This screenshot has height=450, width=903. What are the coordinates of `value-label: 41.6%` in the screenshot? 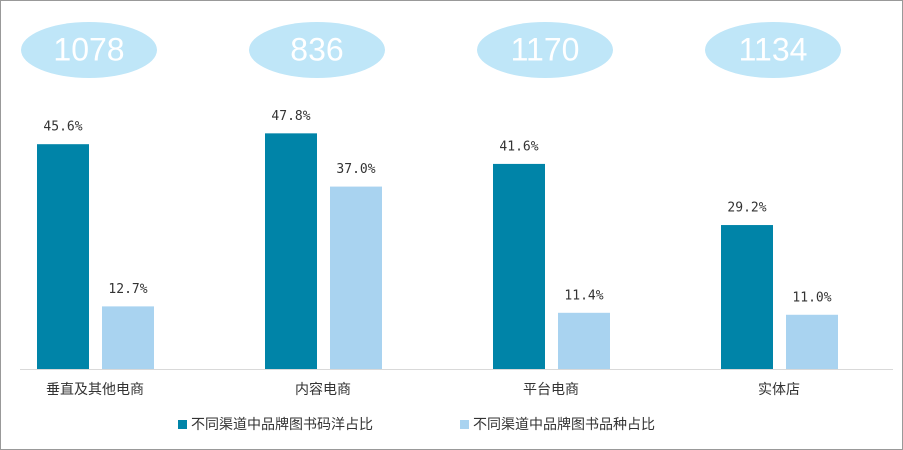 It's located at (518, 146).